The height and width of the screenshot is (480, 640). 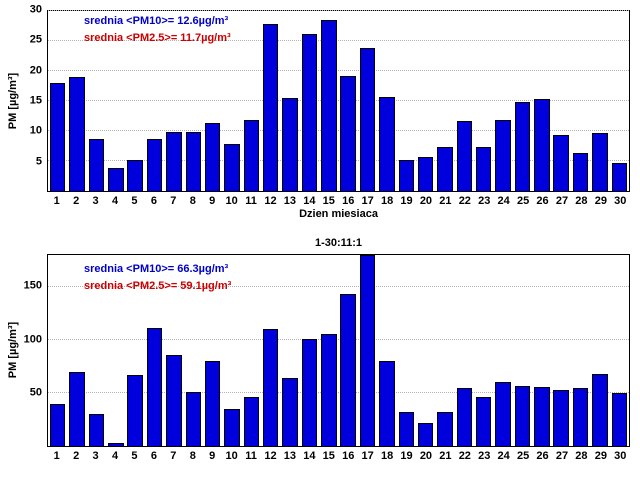 What do you see at coordinates (542, 201) in the screenshot?
I see `x-tick-label: 26` at bounding box center [542, 201].